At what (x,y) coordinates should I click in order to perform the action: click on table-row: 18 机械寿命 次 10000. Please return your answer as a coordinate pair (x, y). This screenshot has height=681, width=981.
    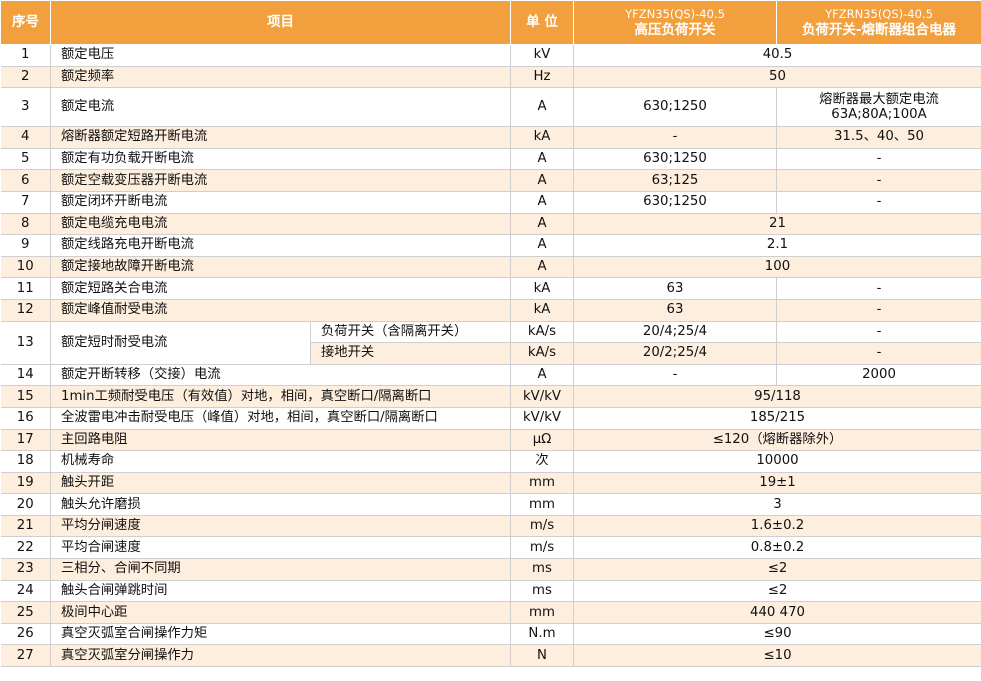
    Looking at the image, I should click on (490, 461).